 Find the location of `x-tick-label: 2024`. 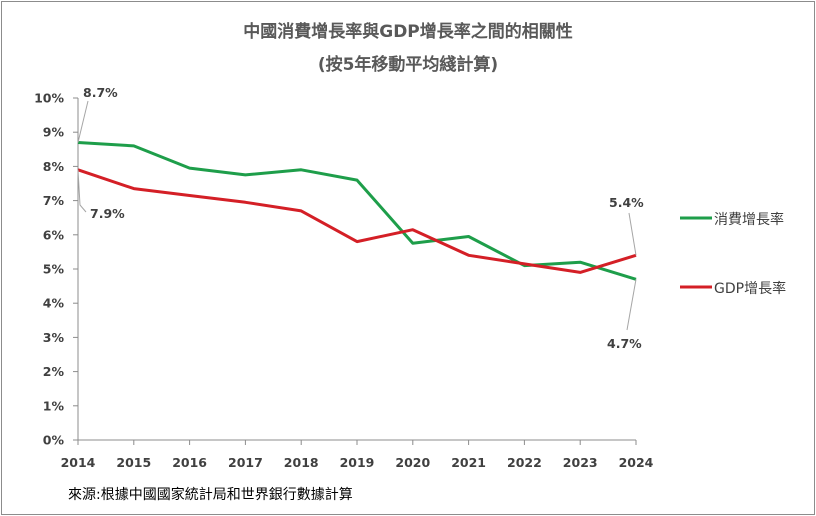

x-tick-label: 2024 is located at coordinates (636, 462).